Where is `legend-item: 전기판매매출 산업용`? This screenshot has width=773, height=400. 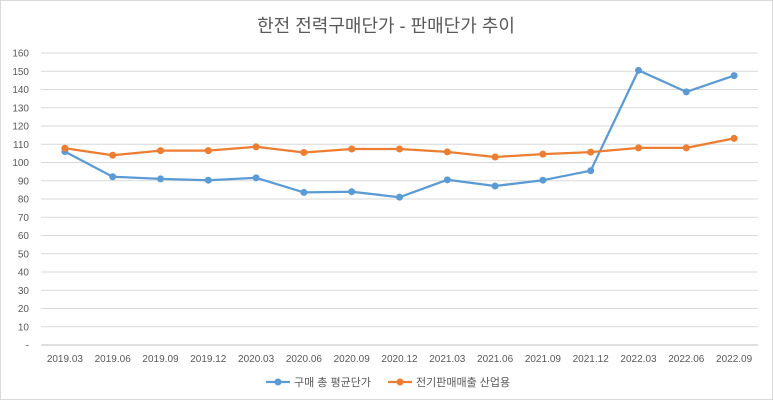
legend-item: 전기판매매출 산업용 is located at coordinates (449, 382).